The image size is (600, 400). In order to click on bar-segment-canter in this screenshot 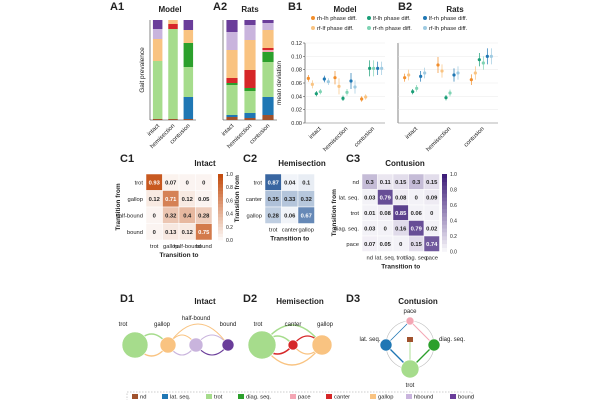, I will do `click(173, 26)`.